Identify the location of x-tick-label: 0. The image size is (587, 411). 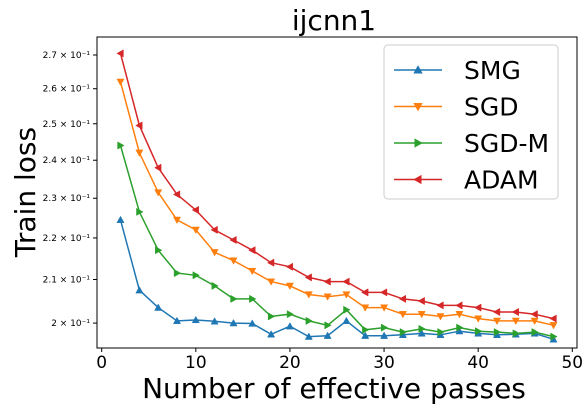
(101, 363).